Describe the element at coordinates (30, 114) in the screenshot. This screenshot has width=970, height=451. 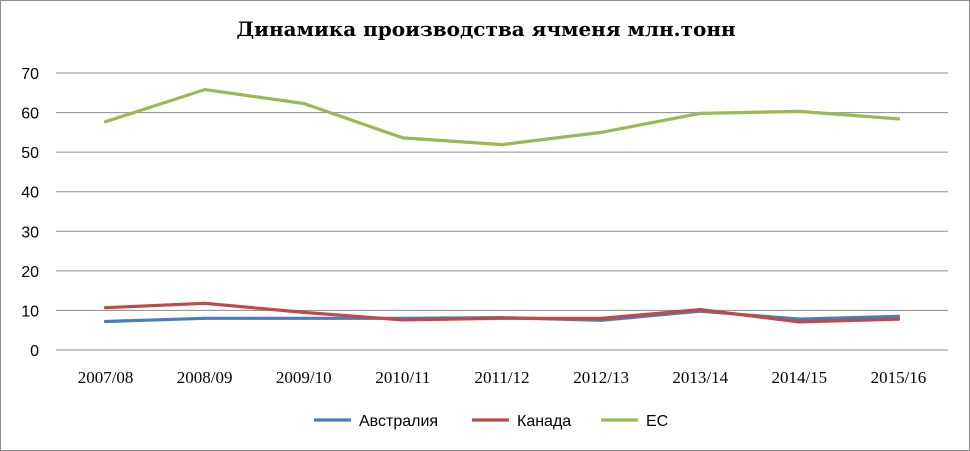
I see `y-tick-label: 60` at that location.